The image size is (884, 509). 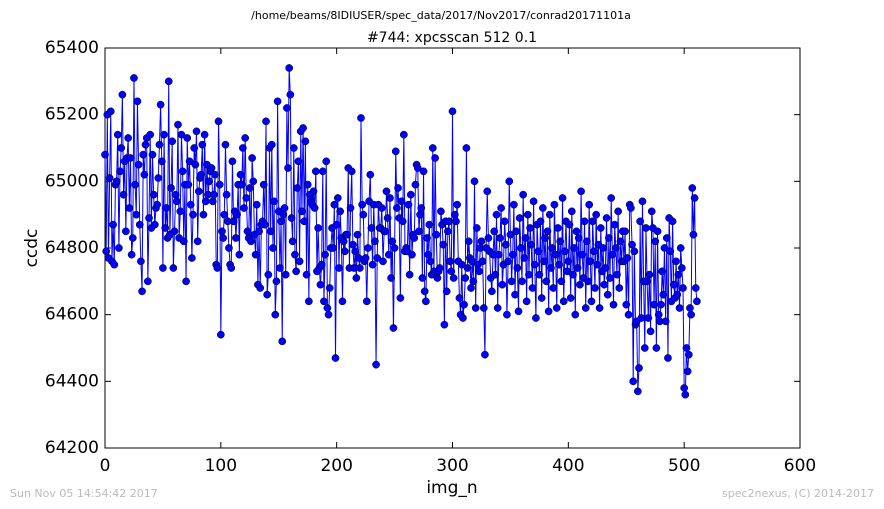 I want to click on x-tick-label: 100, so click(x=221, y=466).